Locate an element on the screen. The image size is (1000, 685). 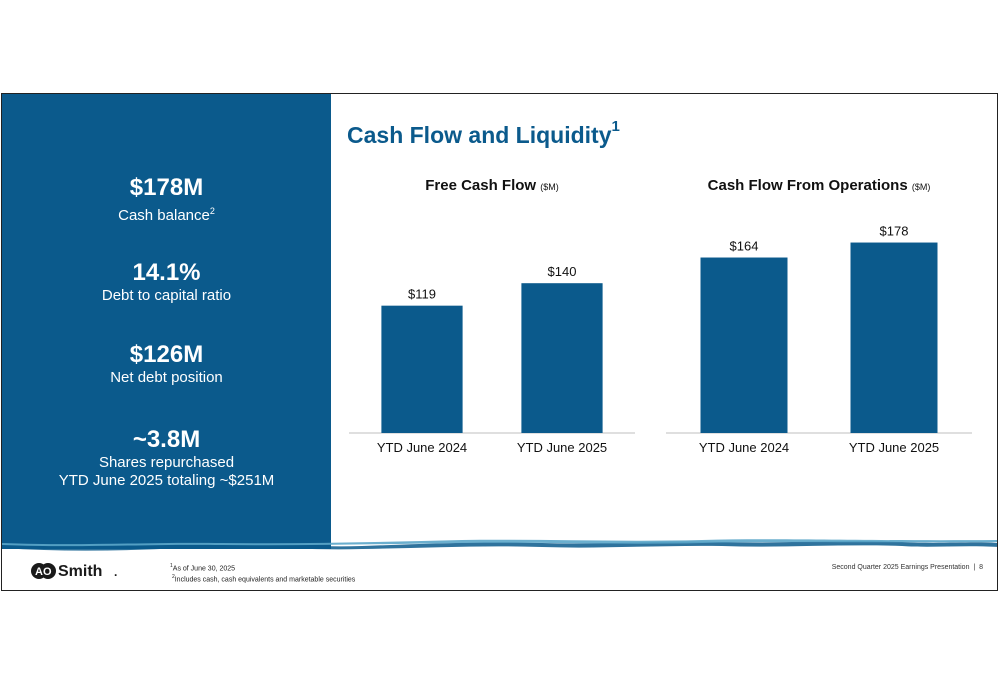
data-label: $119 is located at coordinates (422, 294).